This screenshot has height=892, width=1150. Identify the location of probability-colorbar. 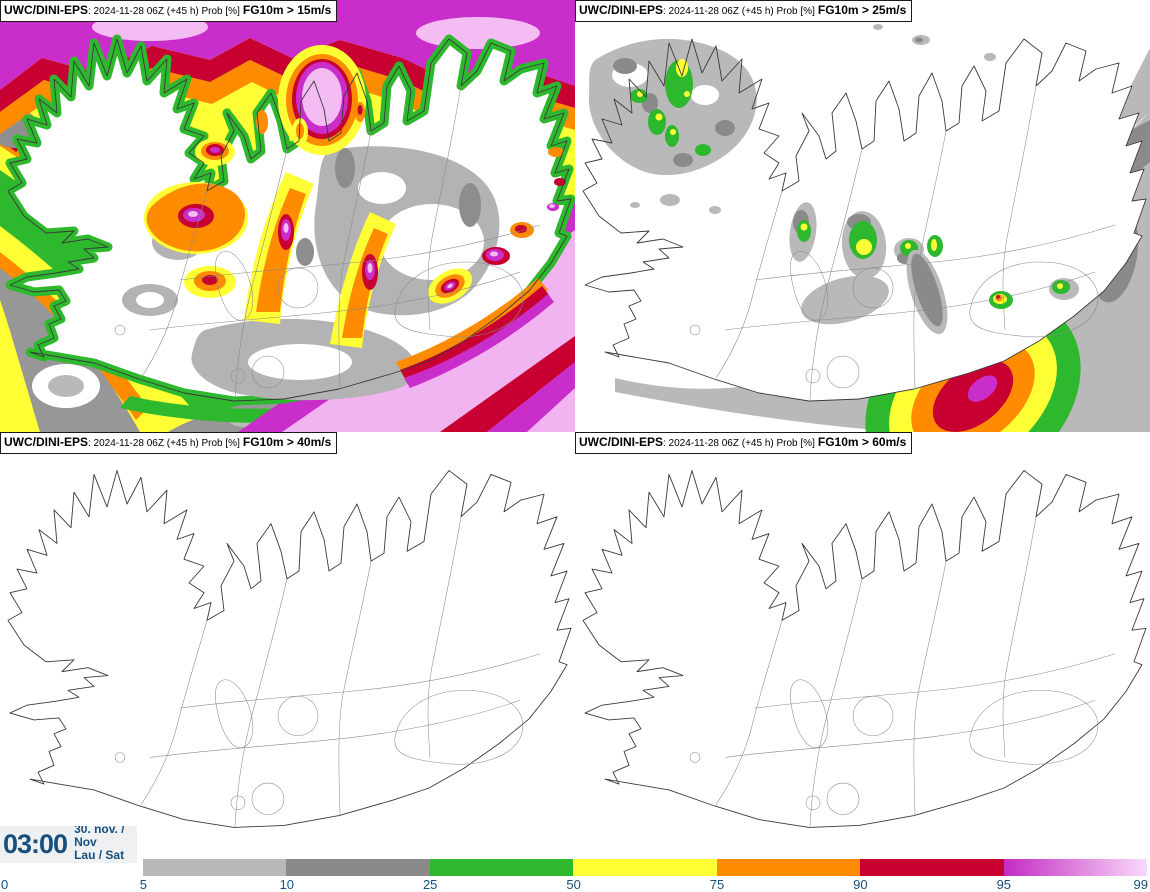
(645, 867).